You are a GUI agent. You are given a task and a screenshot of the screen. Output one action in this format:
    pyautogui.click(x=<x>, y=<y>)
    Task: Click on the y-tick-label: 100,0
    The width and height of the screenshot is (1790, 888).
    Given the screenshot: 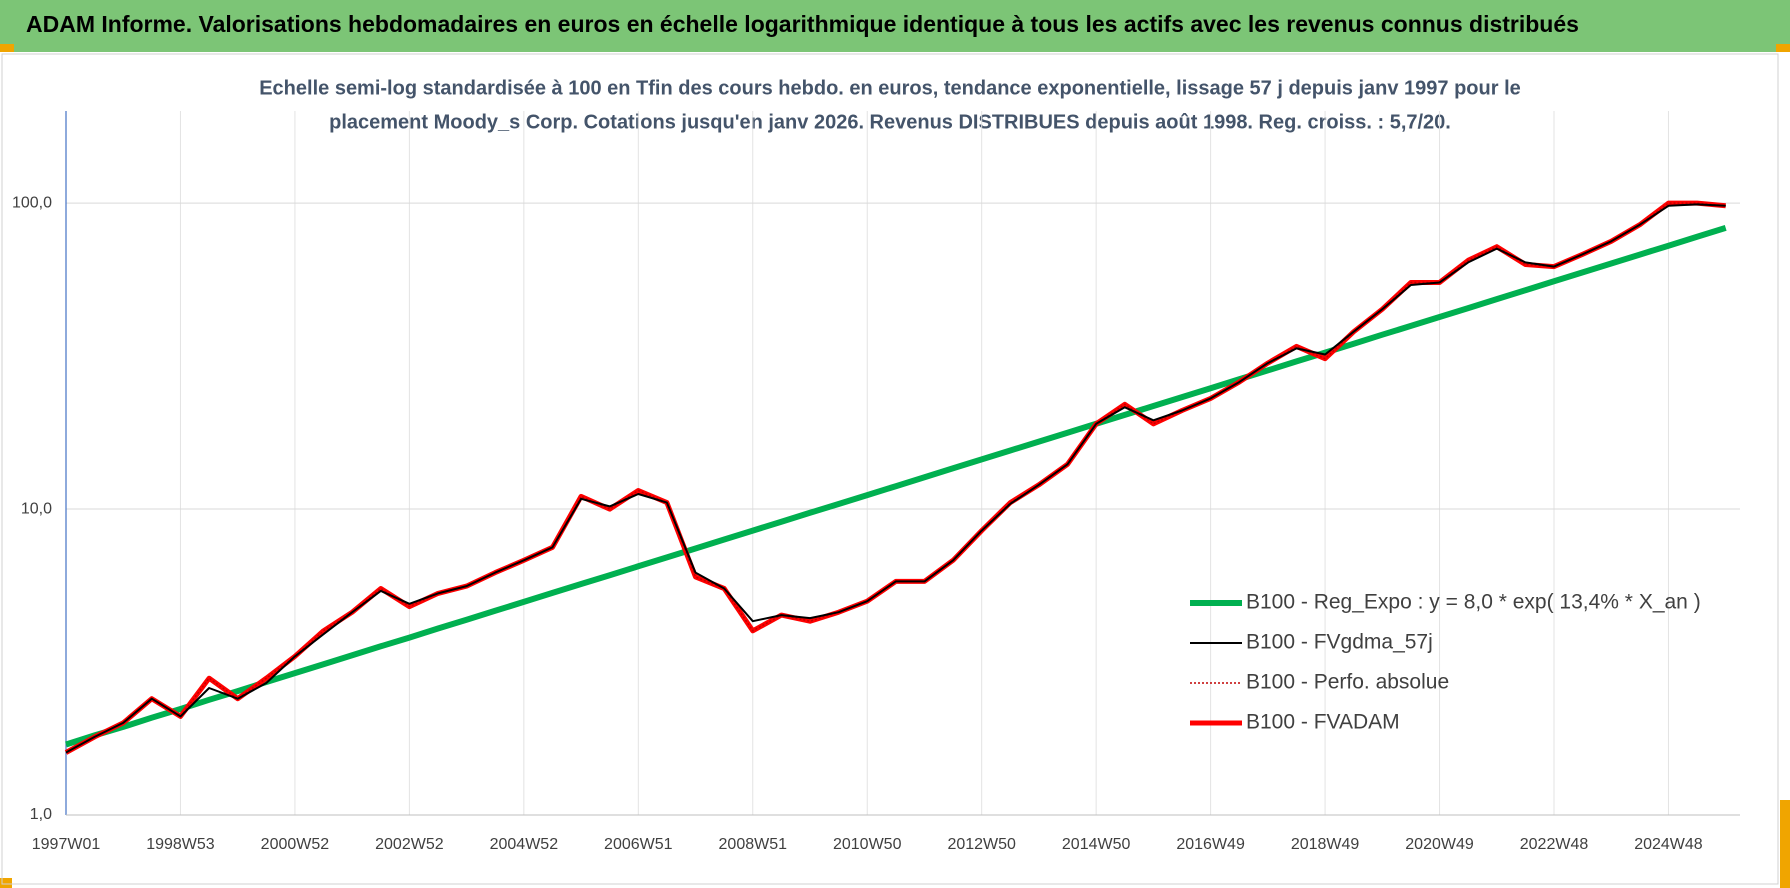 What is the action you would take?
    pyautogui.click(x=32, y=202)
    